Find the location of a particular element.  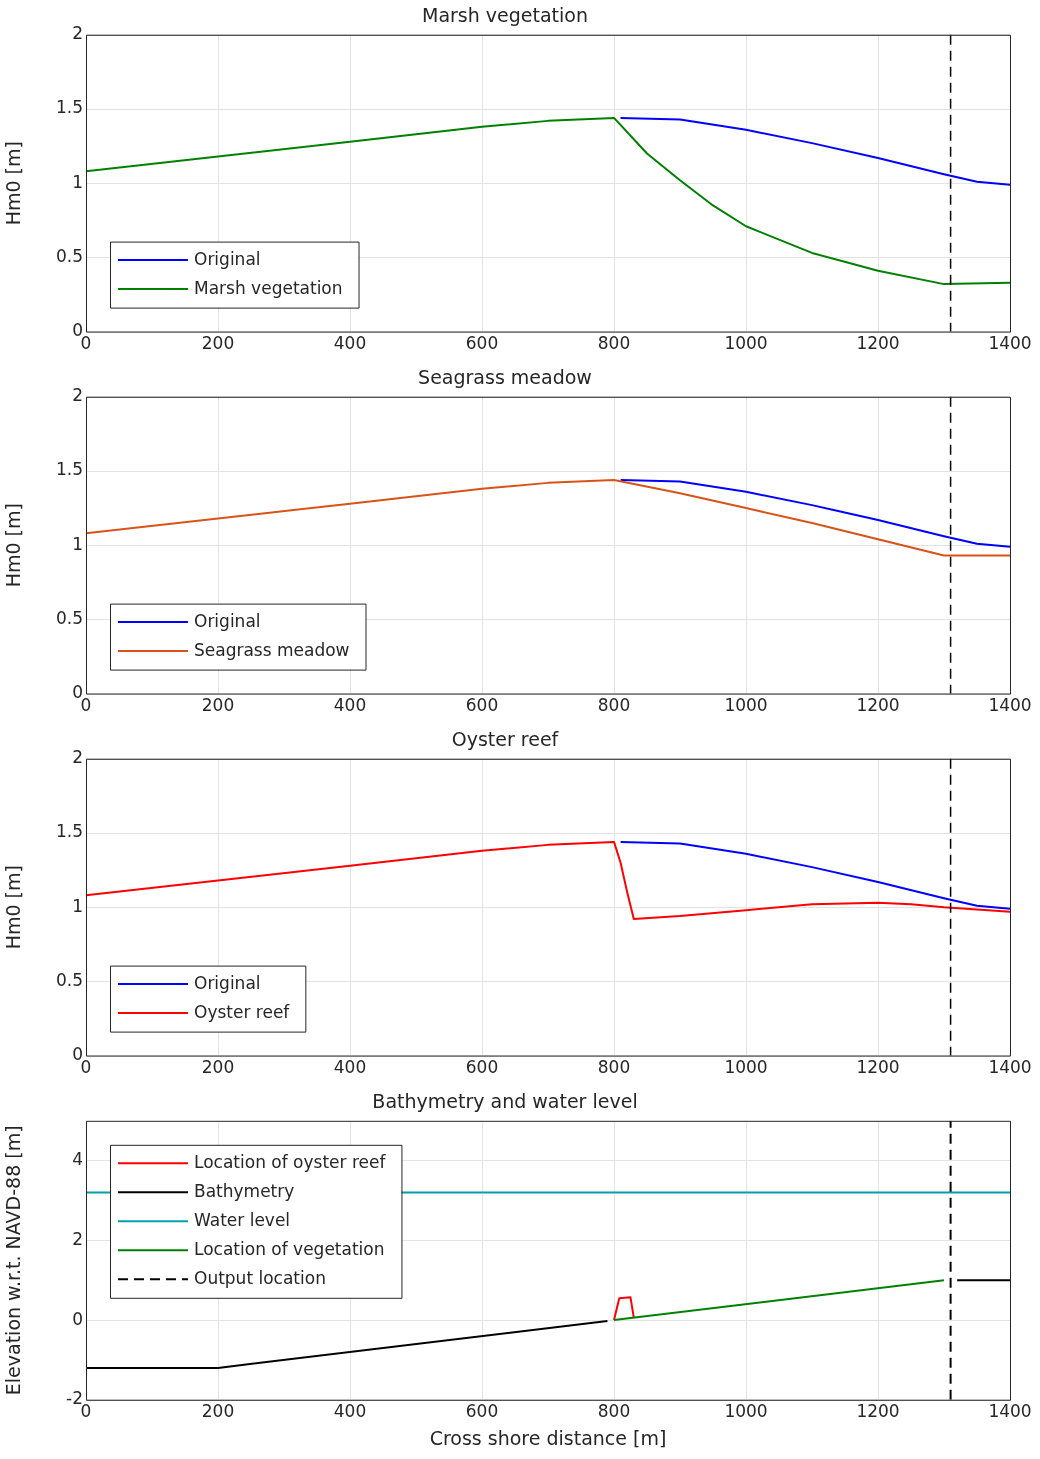

legend-label: Seagrass meadow is located at coordinates (272, 649).